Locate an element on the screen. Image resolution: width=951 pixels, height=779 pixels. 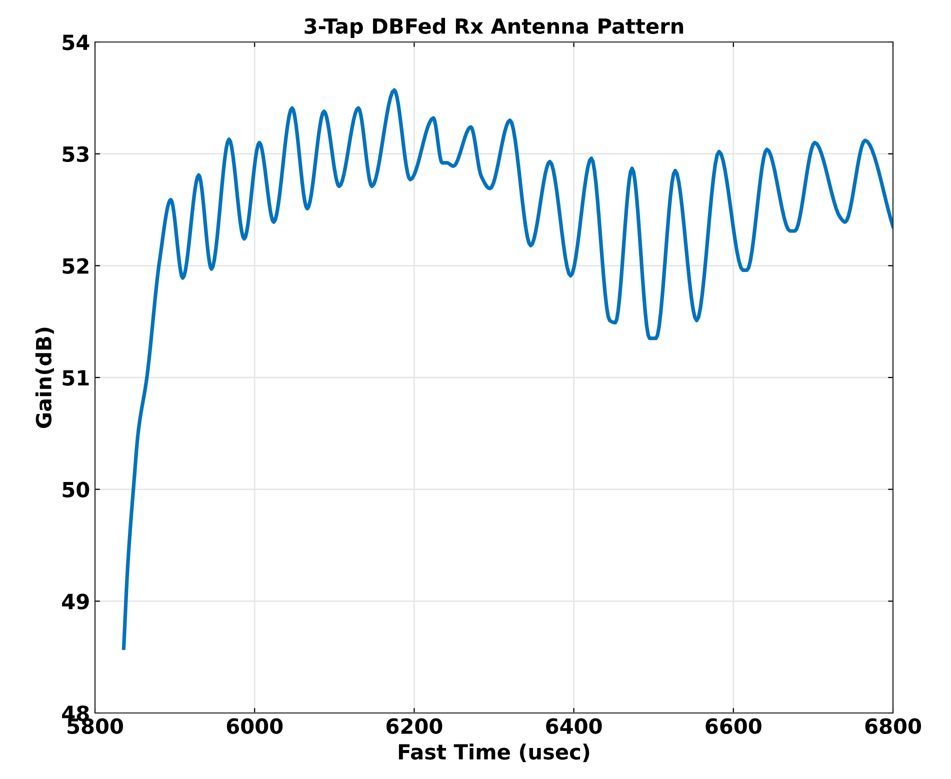
y-tick-label: 54 is located at coordinates (76, 42).